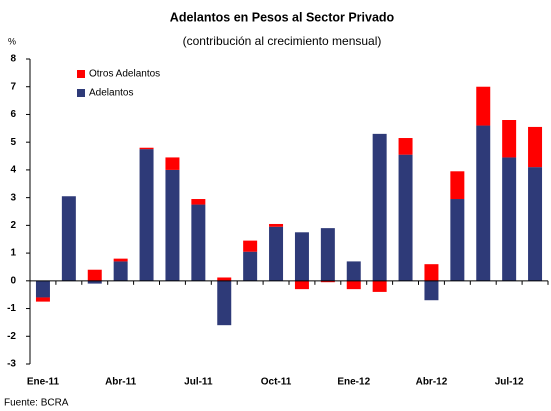 This screenshot has width=551, height=411. I want to click on x-tick-label: Abr-11, so click(121, 382).